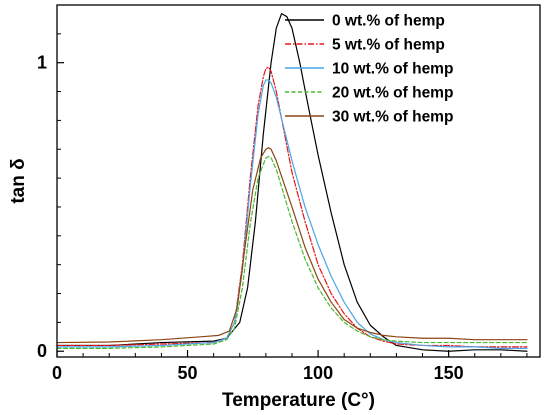 This screenshot has width=550, height=415. Describe the element at coordinates (57, 373) in the screenshot. I see `x-tick-label: 0` at that location.